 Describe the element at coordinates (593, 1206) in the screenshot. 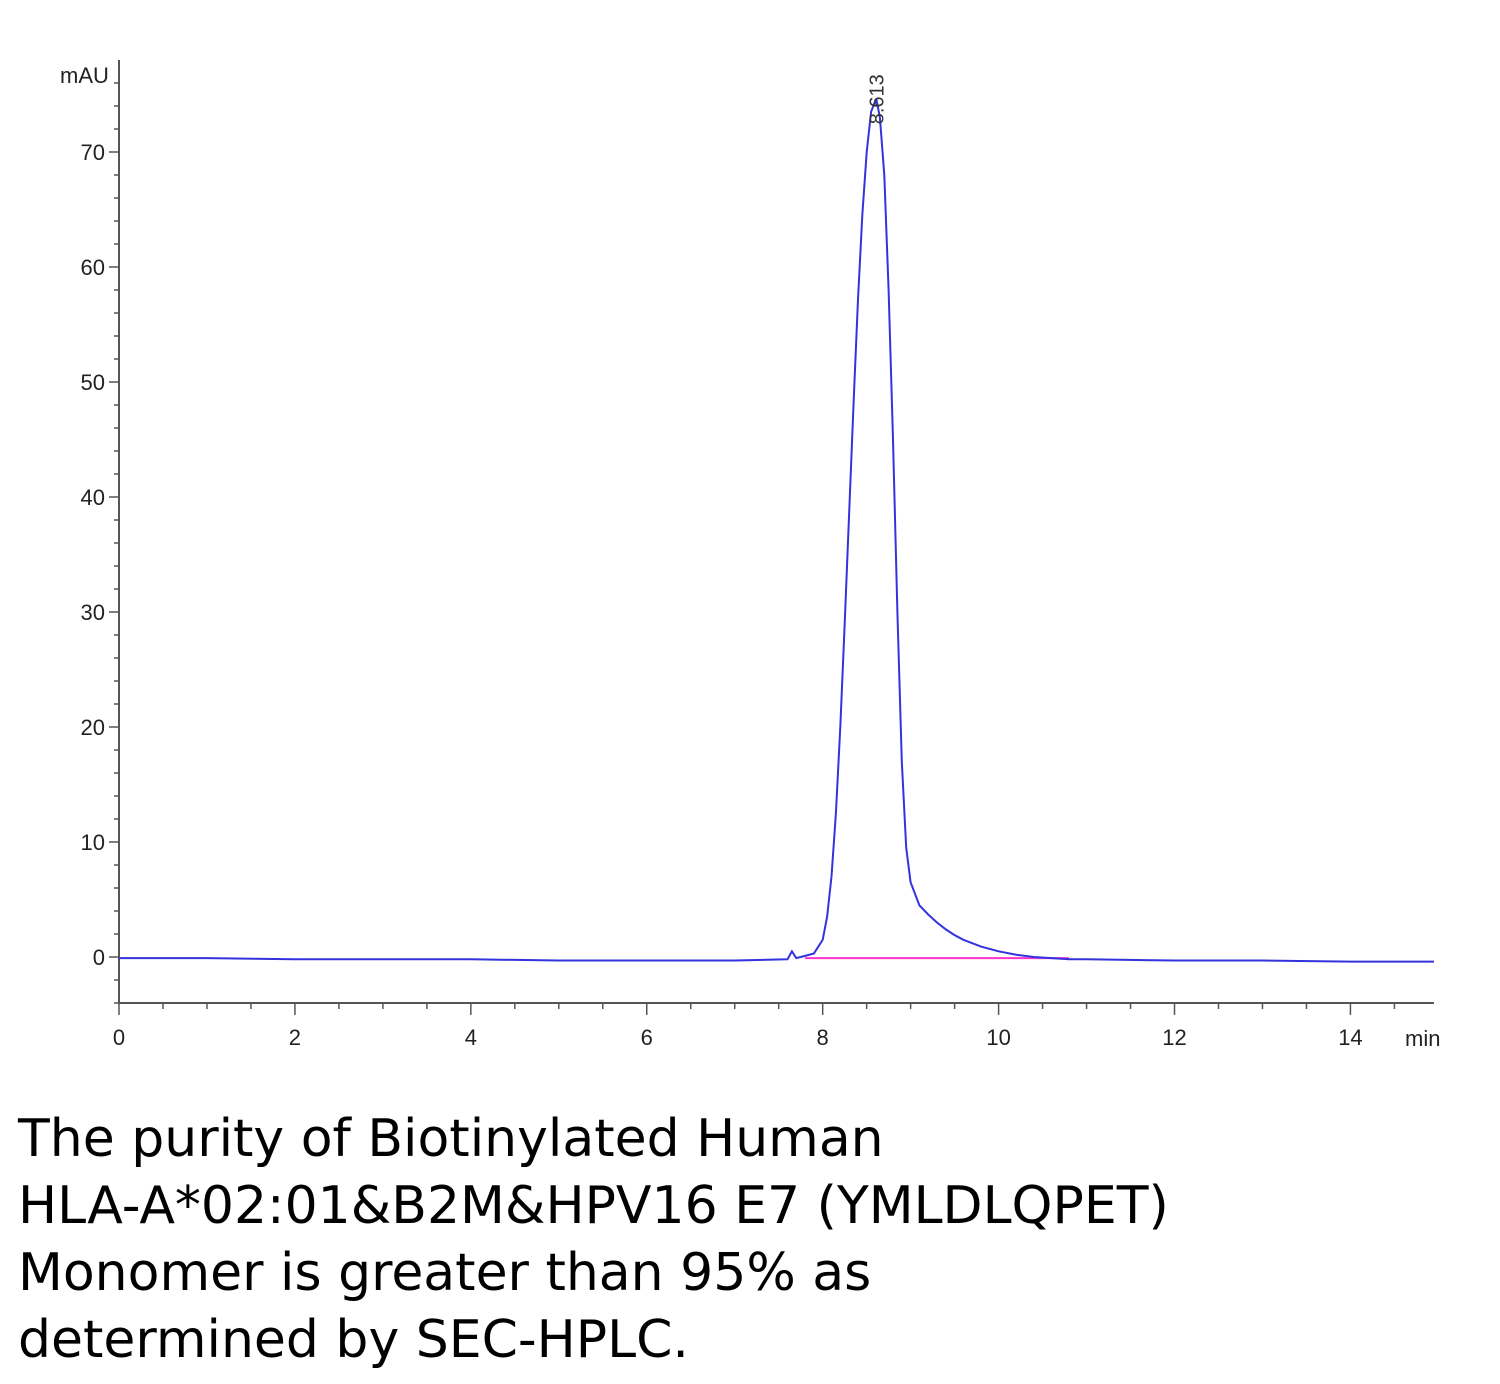

I see `caption-line: HLA-A*02:01&B2M&HPV16 E7 (YMLDLQPET)` at that location.